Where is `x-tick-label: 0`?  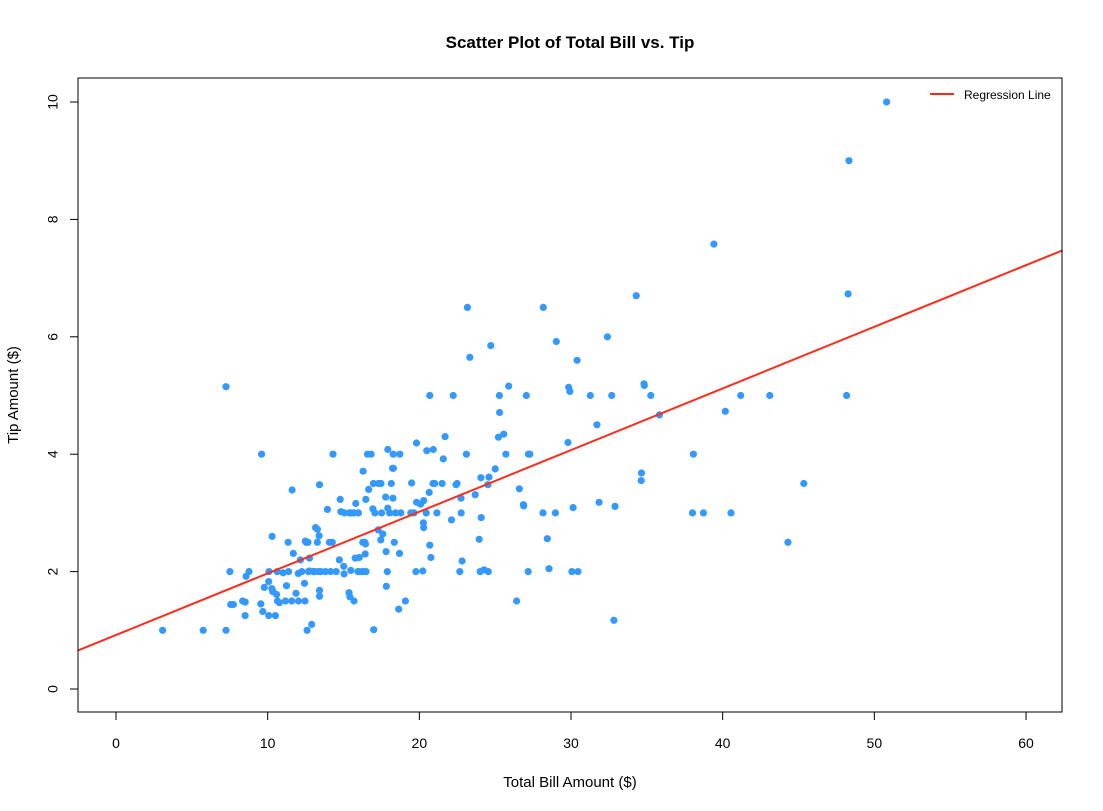
x-tick-label: 0 is located at coordinates (116, 743).